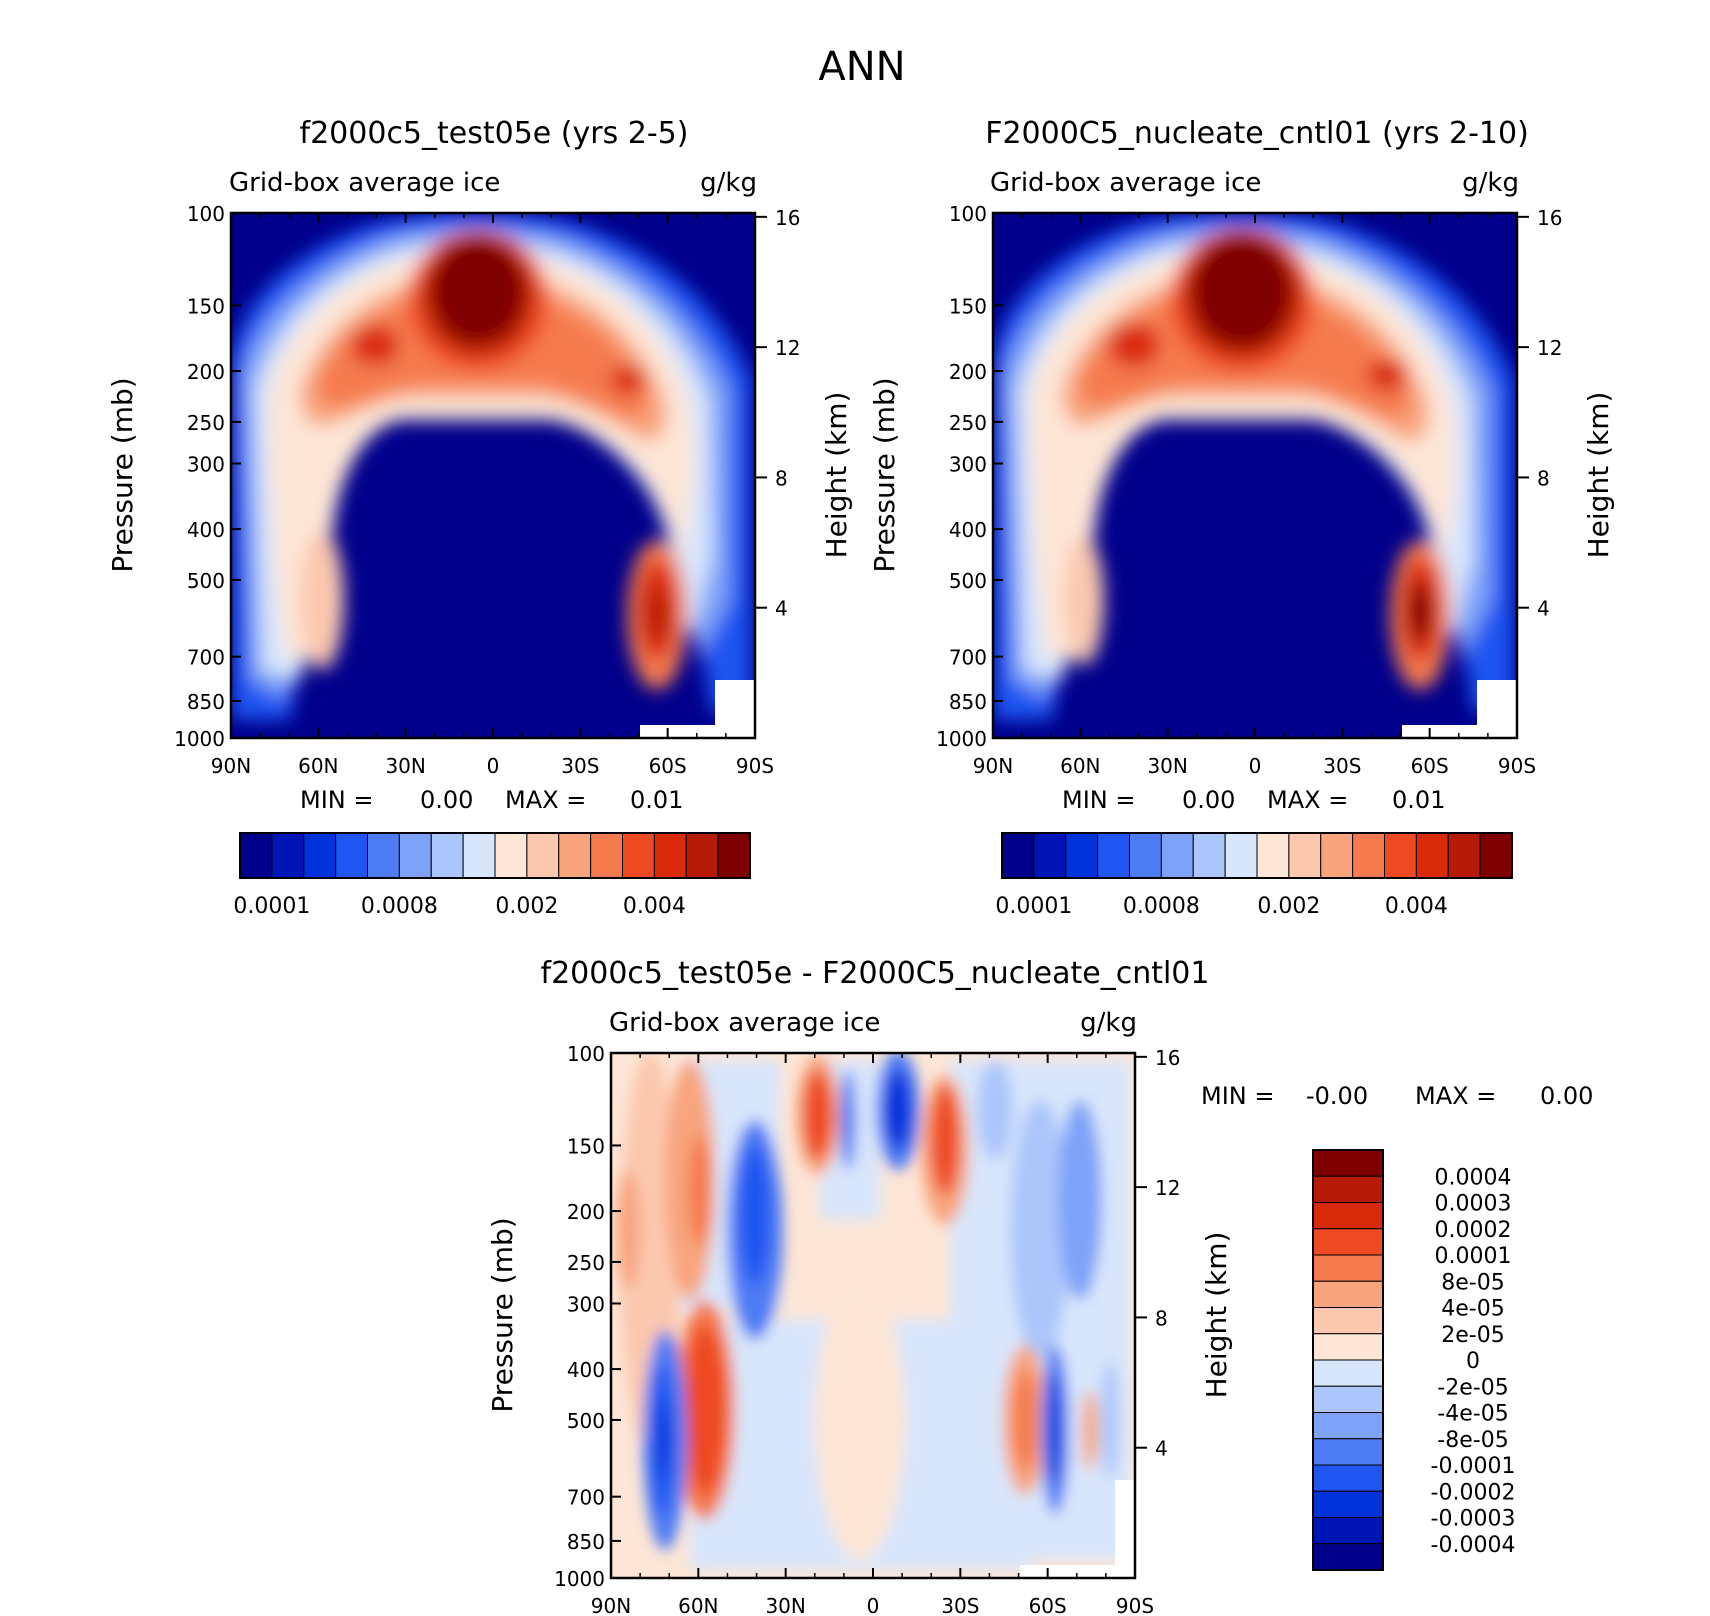 This screenshot has width=1710, height=1616. I want to click on x-tick-label: 30S, so click(960, 1605).